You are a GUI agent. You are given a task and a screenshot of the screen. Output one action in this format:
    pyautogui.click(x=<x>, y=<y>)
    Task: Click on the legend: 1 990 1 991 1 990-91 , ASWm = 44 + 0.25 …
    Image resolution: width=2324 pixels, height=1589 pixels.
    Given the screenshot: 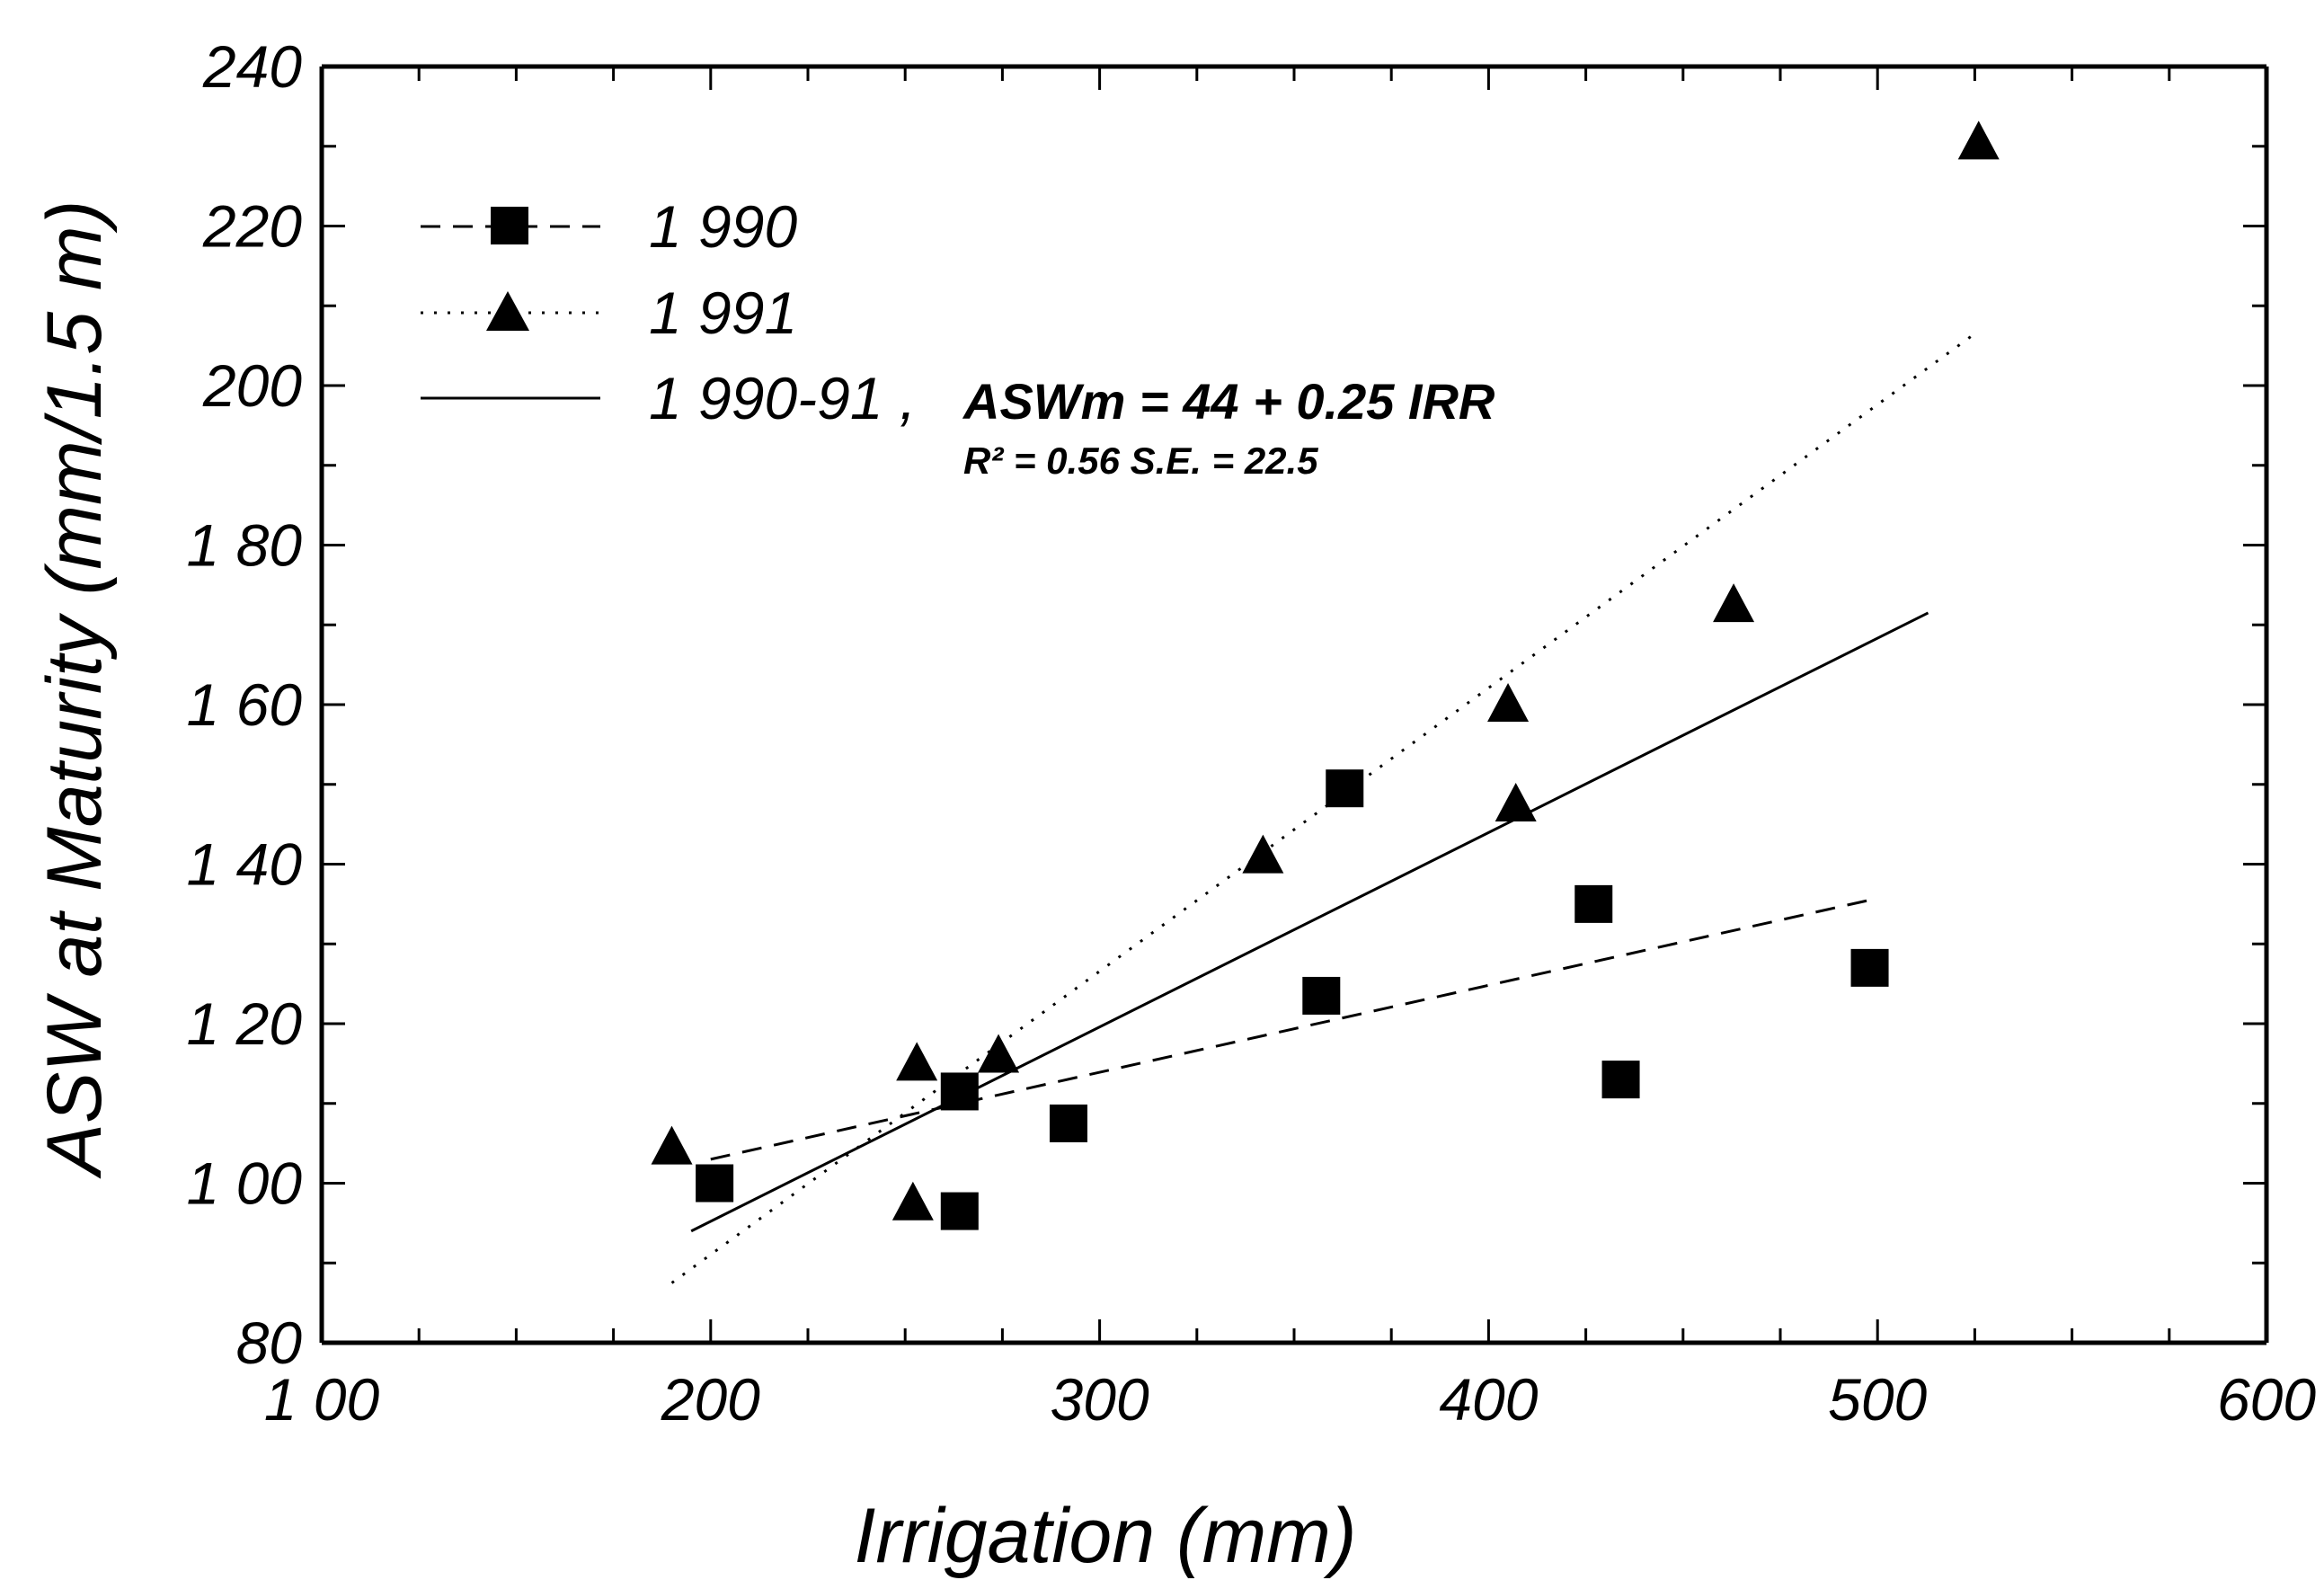 What is the action you would take?
    pyautogui.click(x=958, y=337)
    